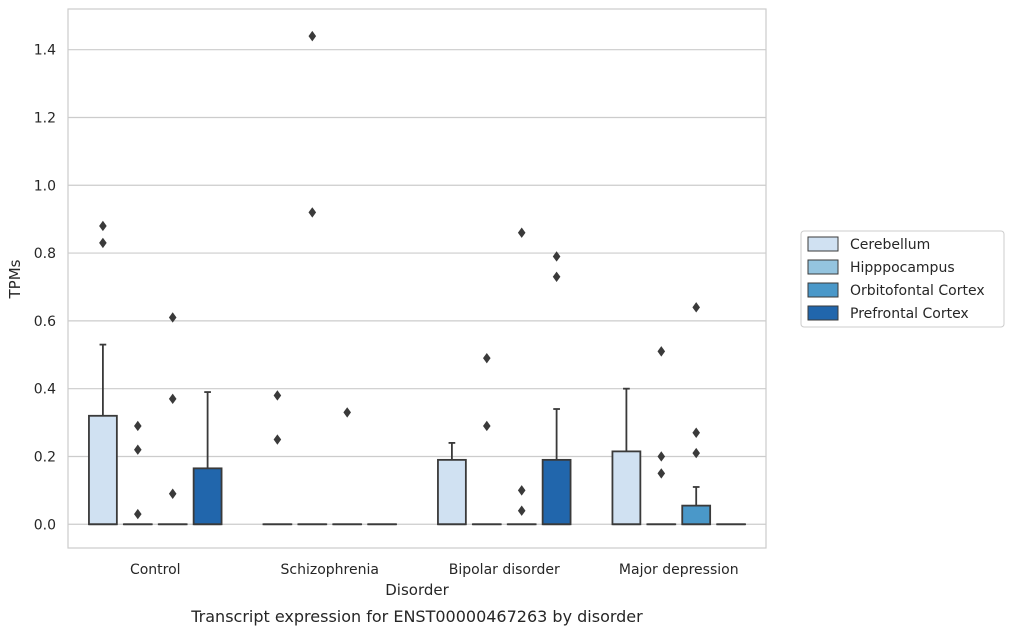  I want to click on y-axis-ticks: 0.0 0.2 0.4 0.6 0.8 1.0 1.2 1.4, so click(45, 288).